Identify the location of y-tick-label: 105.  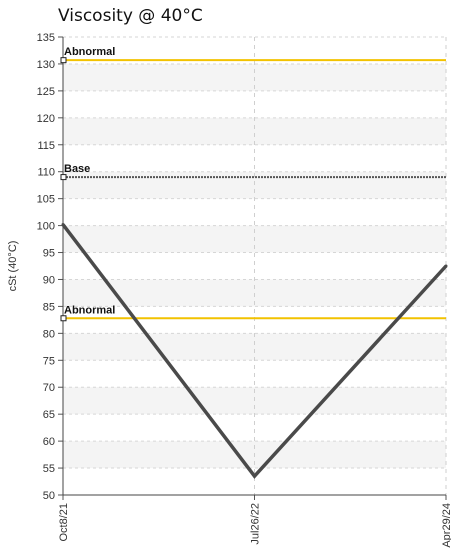
(46, 200).